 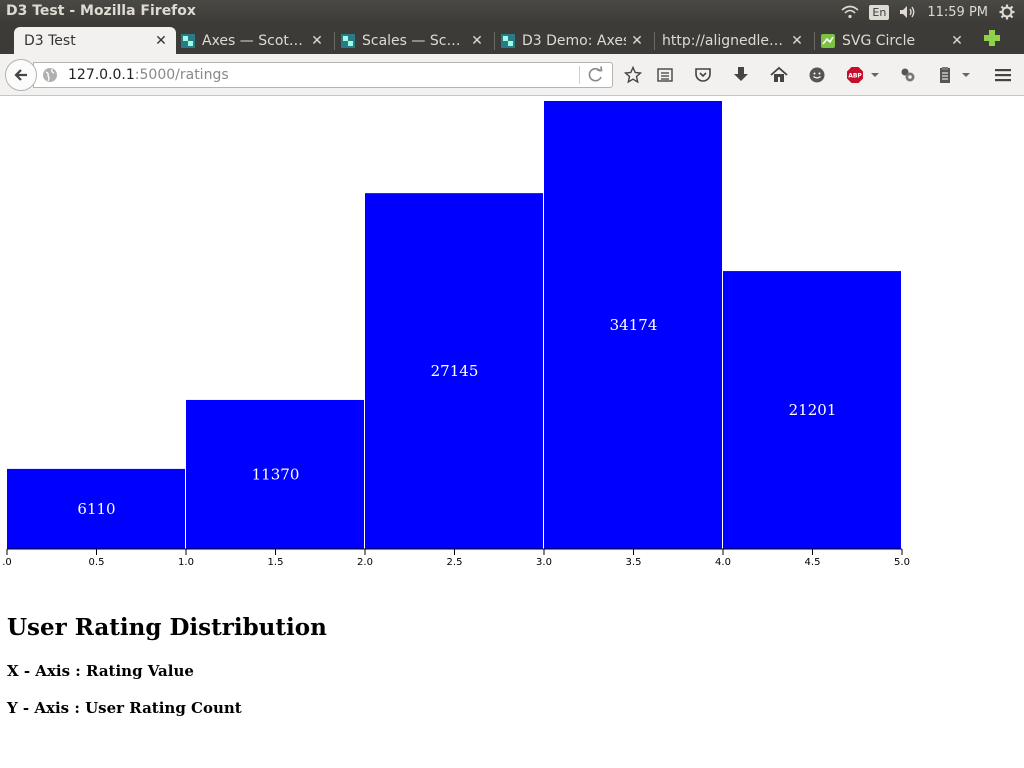 I want to click on url-path: :5000/ratings, so click(x=181, y=75).